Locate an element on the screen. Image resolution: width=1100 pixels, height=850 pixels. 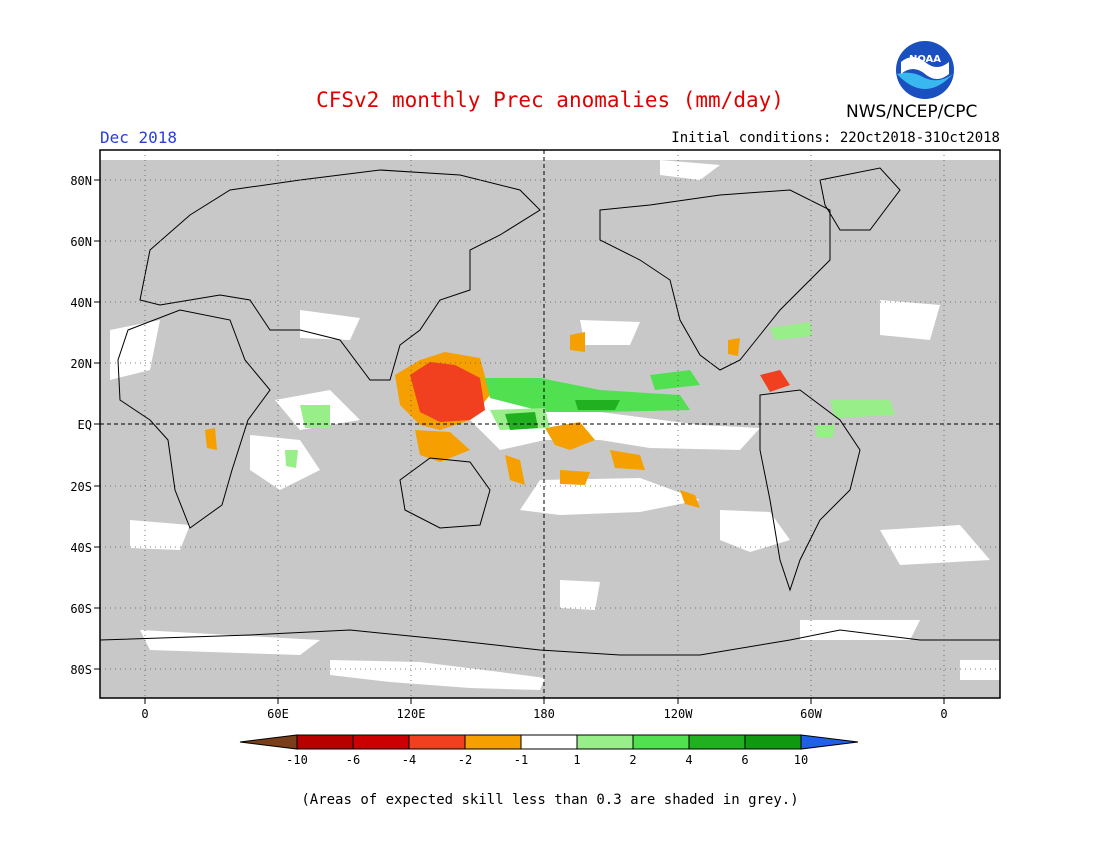
colorbar-label: 10 is located at coordinates (801, 760).